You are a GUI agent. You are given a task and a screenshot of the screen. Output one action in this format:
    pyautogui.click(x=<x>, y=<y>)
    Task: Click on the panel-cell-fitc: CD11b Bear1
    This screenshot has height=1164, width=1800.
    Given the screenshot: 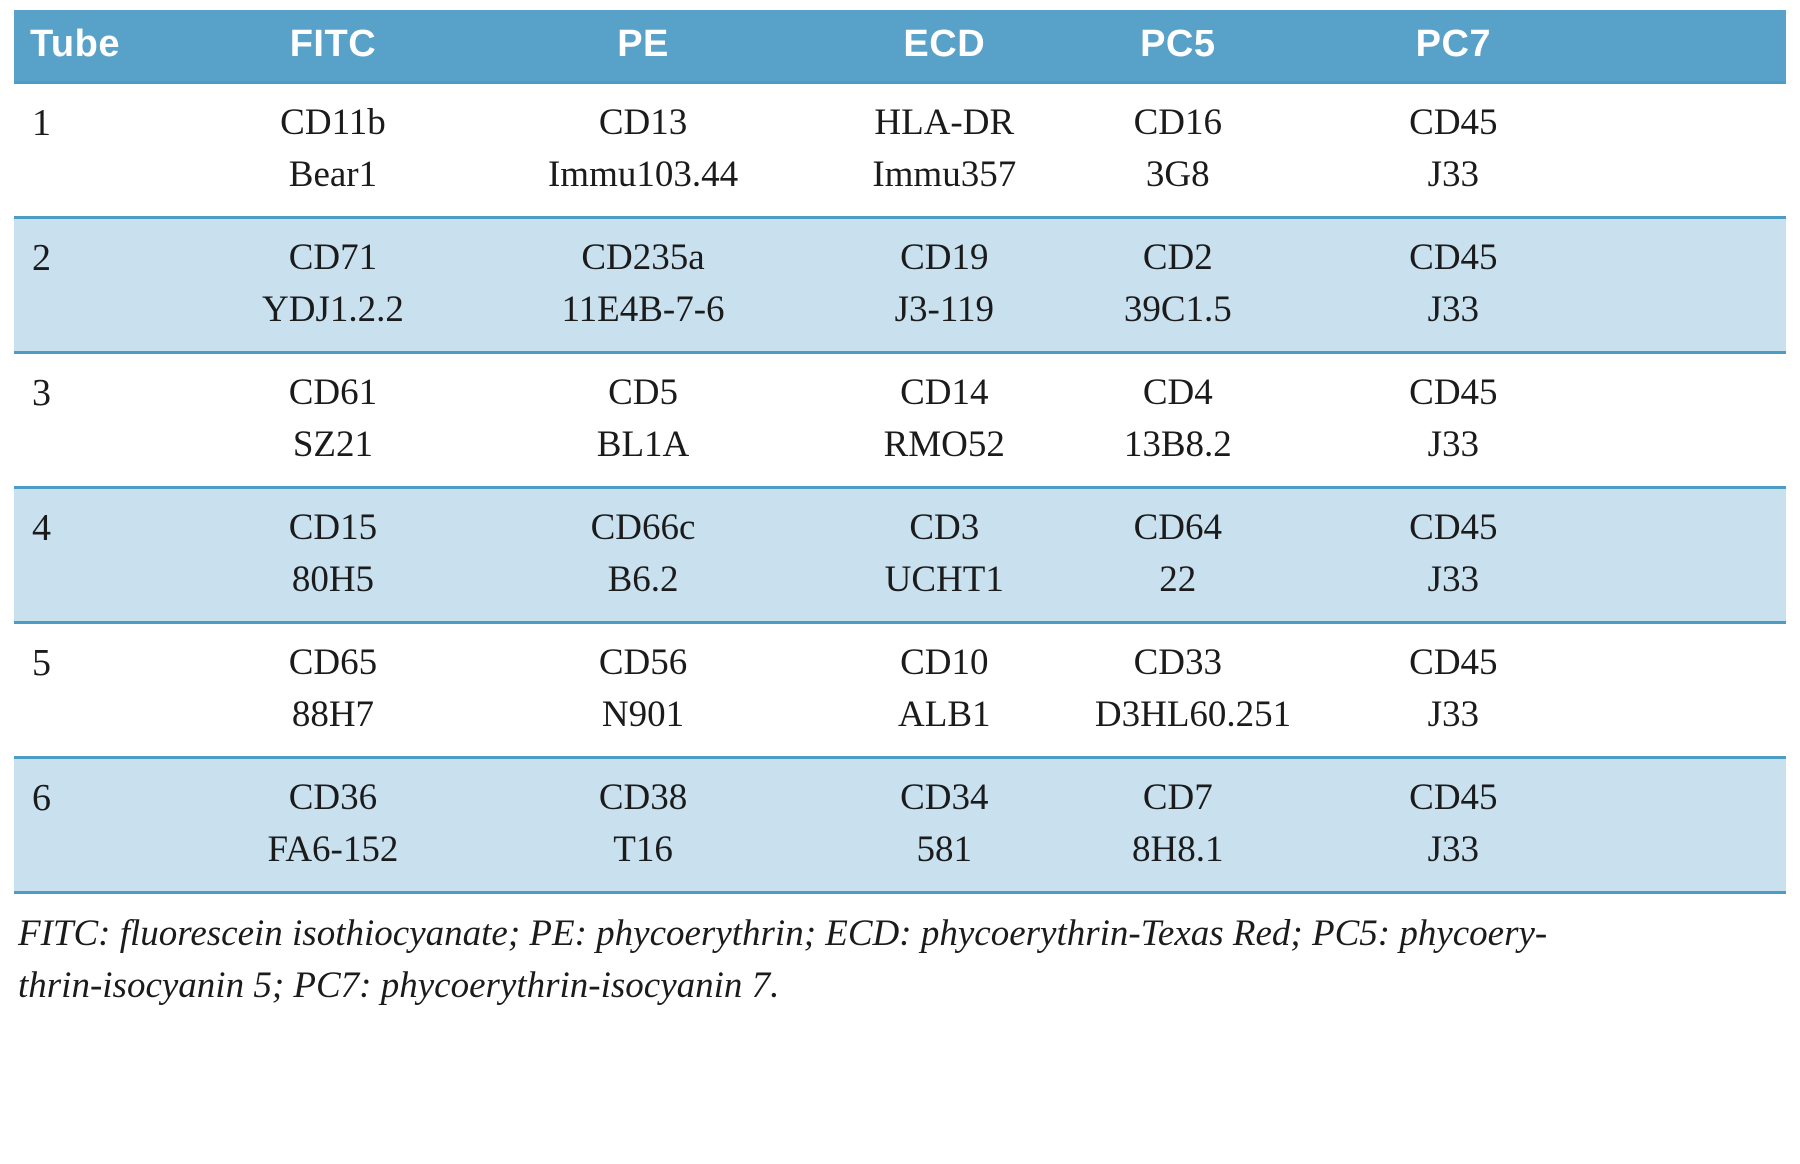 What is the action you would take?
    pyautogui.click(x=332, y=150)
    